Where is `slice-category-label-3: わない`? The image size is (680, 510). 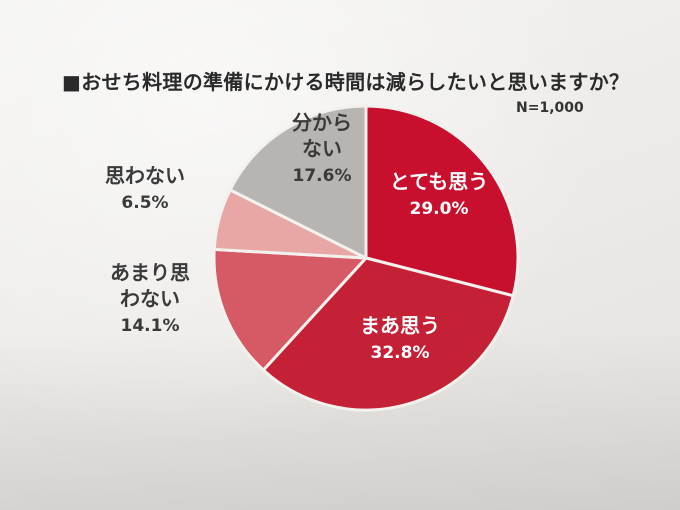 slice-category-label-3: わない is located at coordinates (150, 299).